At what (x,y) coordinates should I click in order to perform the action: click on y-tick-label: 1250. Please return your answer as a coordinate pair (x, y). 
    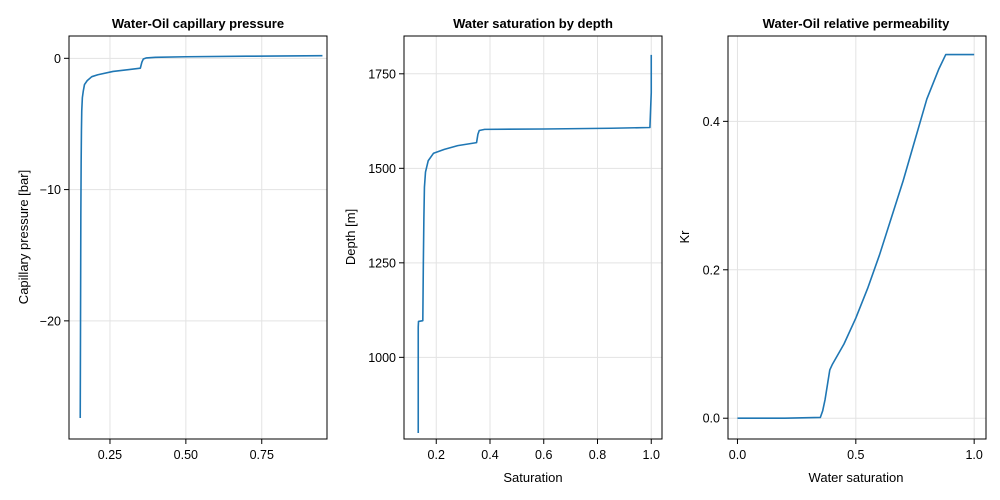
    Looking at the image, I should click on (382, 263).